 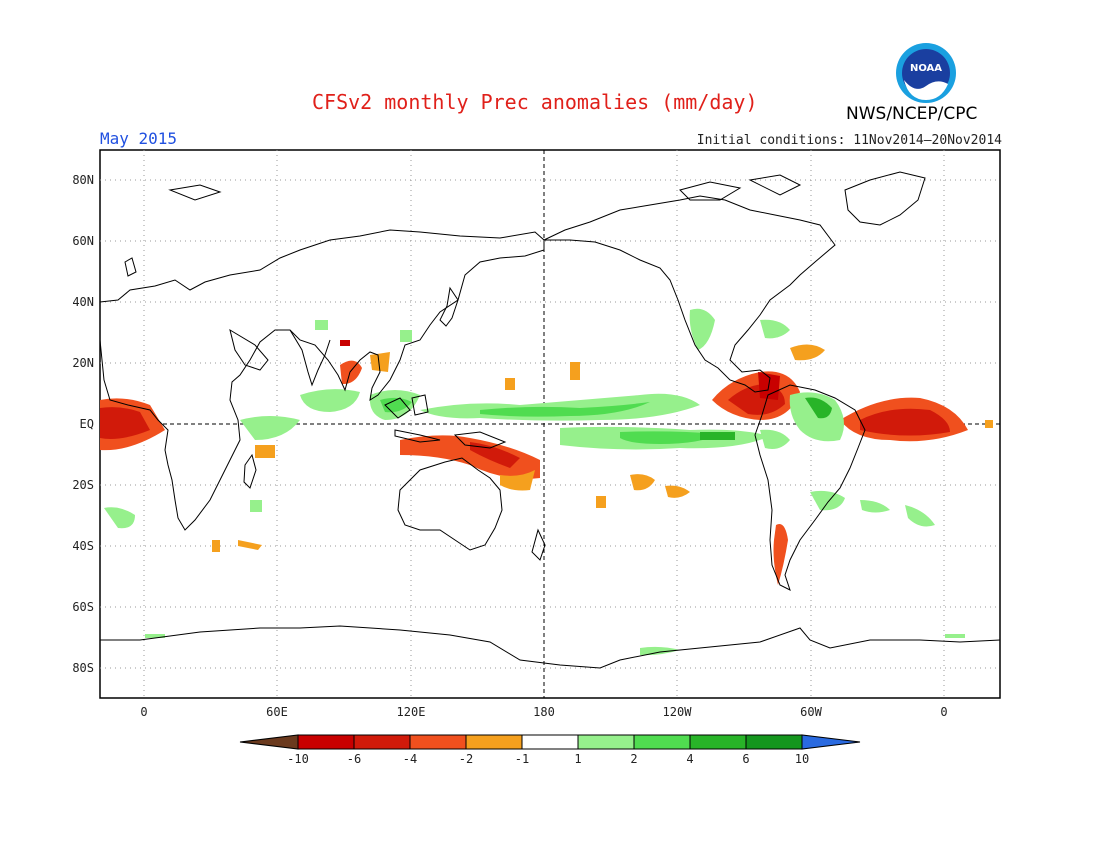 I want to click on colorbar-arrow-high, so click(x=831, y=742).